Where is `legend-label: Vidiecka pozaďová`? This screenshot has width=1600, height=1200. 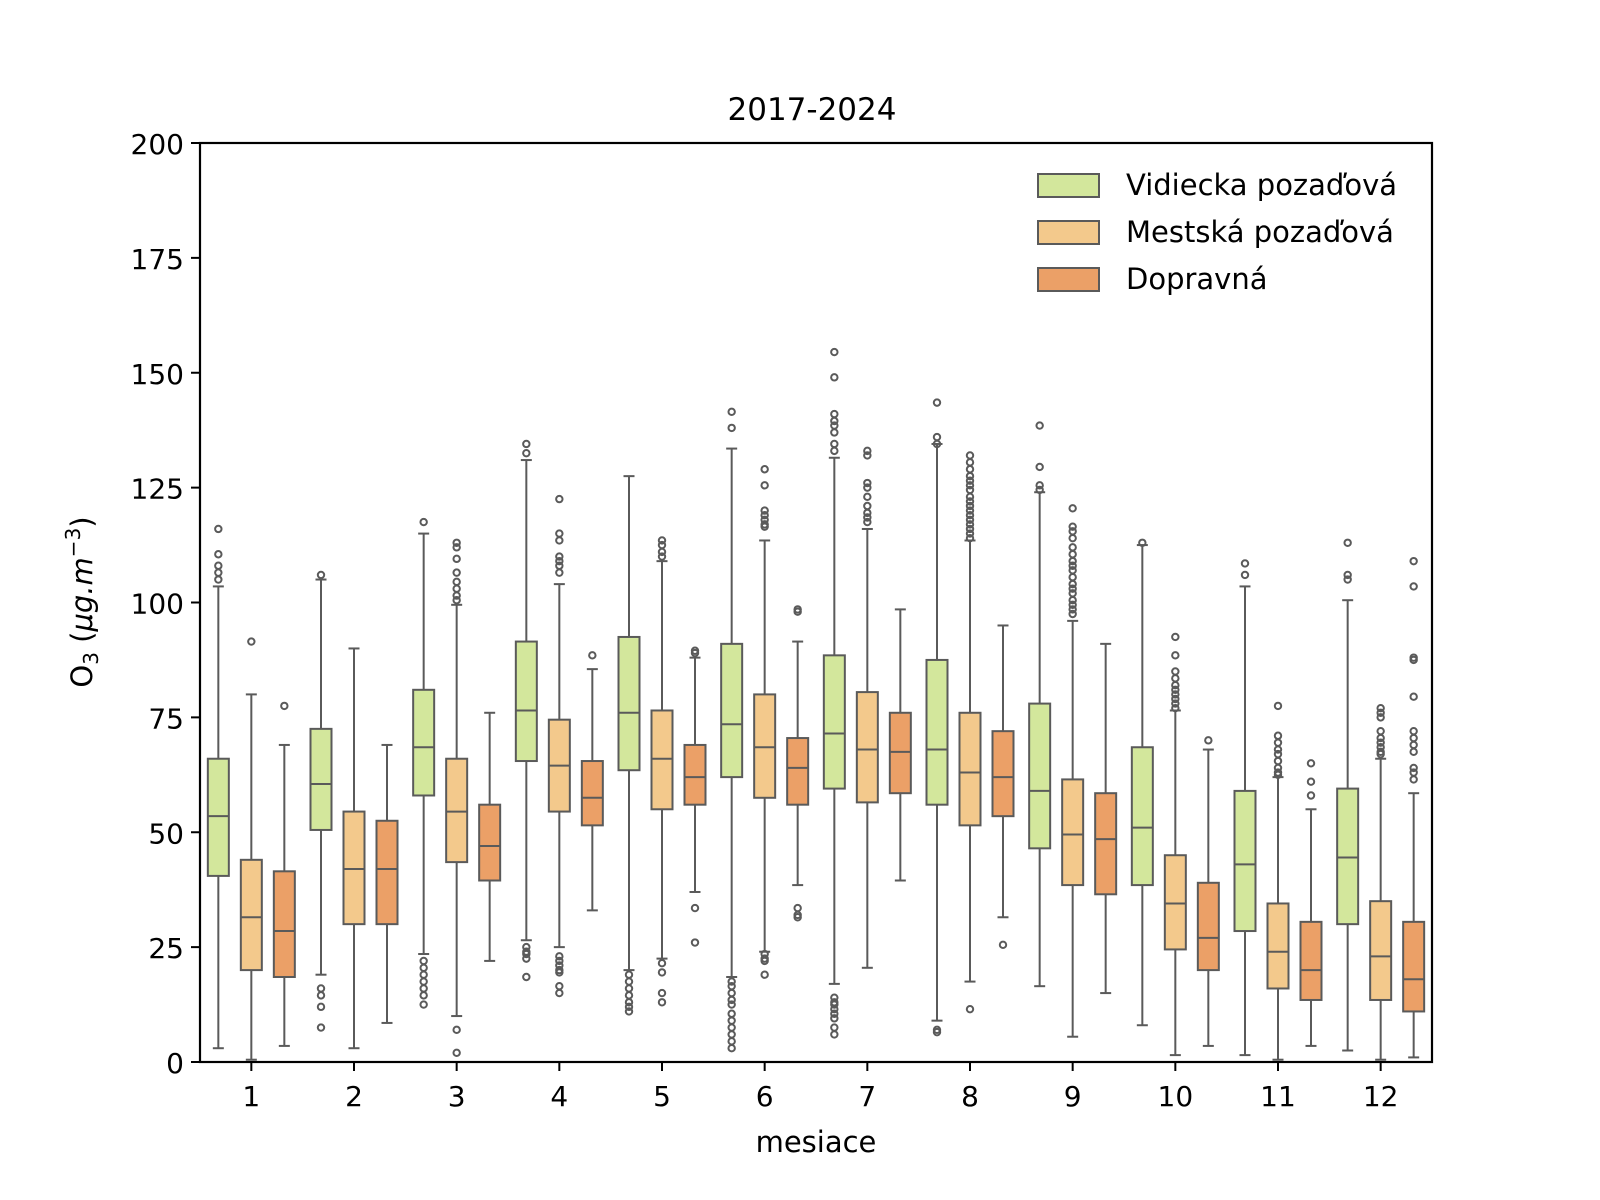 legend-label: Vidiecka pozaďová is located at coordinates (1261, 185).